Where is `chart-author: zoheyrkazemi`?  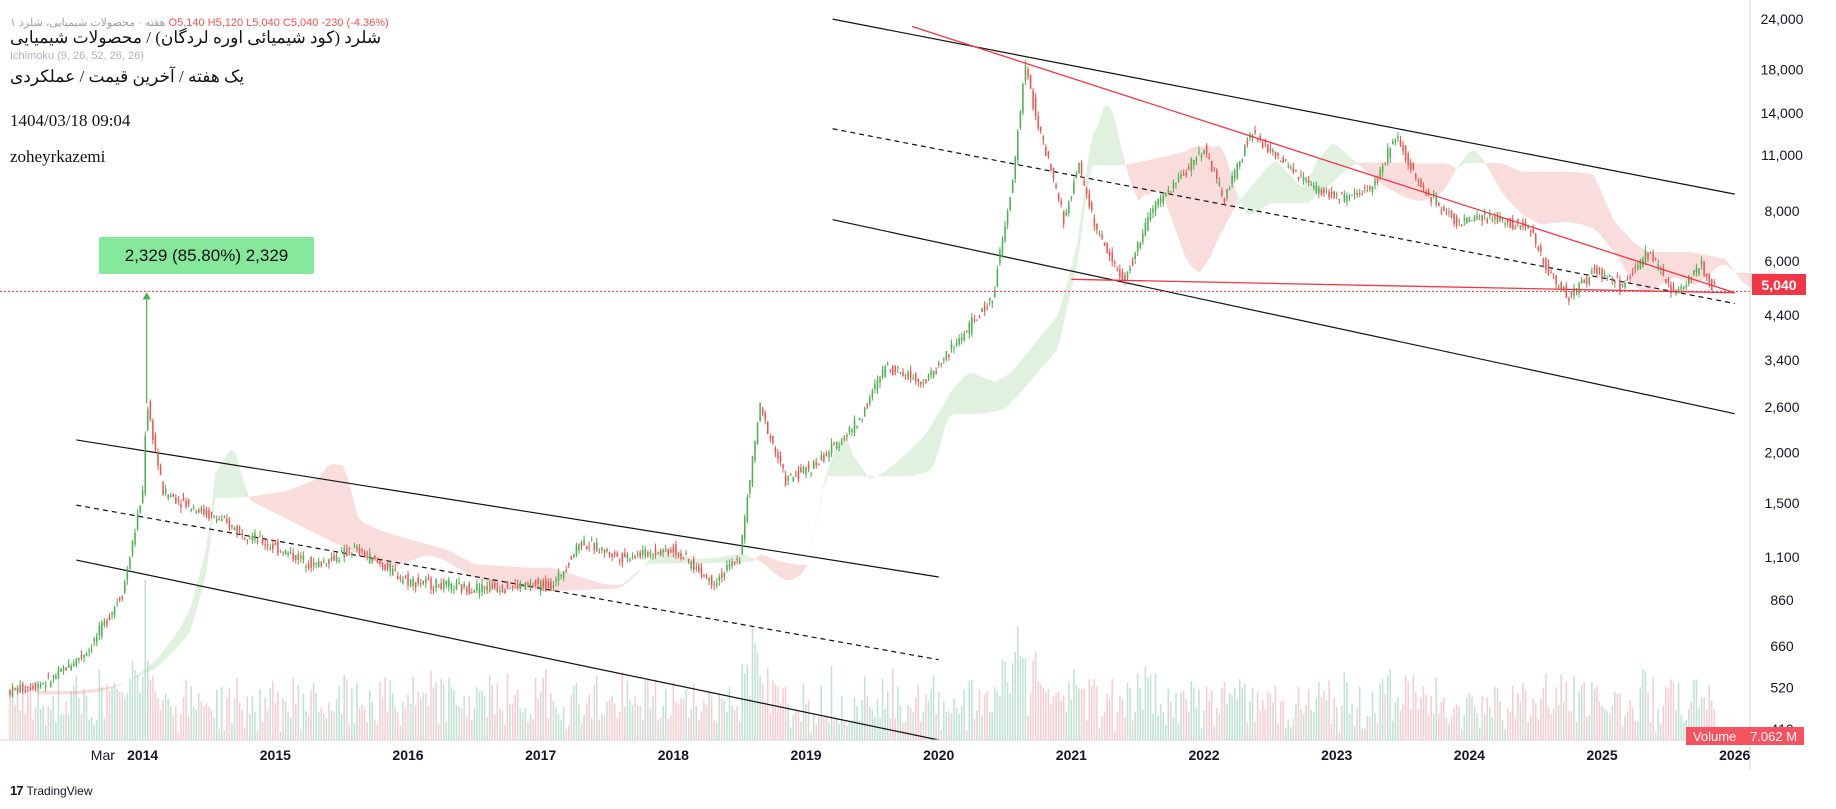
chart-author: zoheyrkazemi is located at coordinates (58, 156).